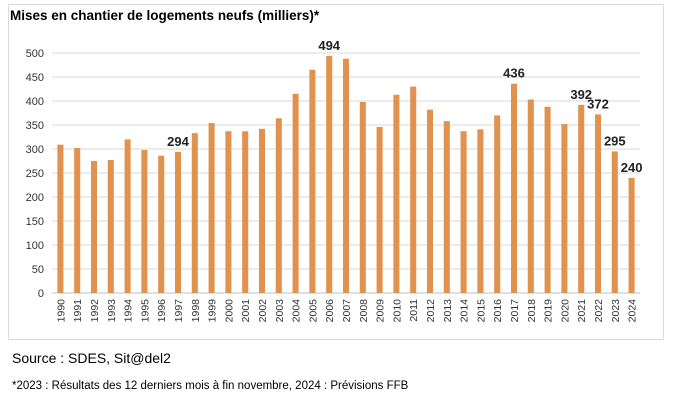  What do you see at coordinates (77, 220) in the screenshot?
I see `bar-1991` at bounding box center [77, 220].